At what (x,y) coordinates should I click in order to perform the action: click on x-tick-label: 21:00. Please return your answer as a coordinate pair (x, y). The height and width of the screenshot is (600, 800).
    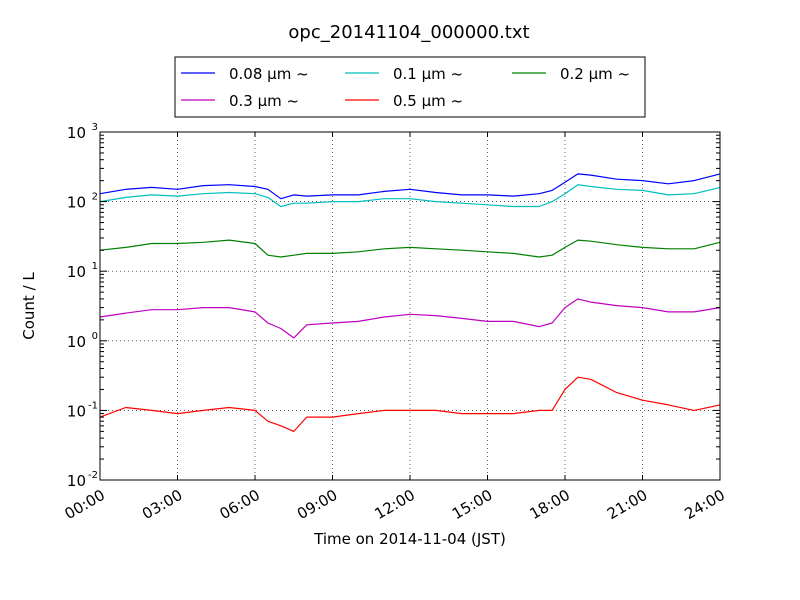
    Looking at the image, I should click on (627, 504).